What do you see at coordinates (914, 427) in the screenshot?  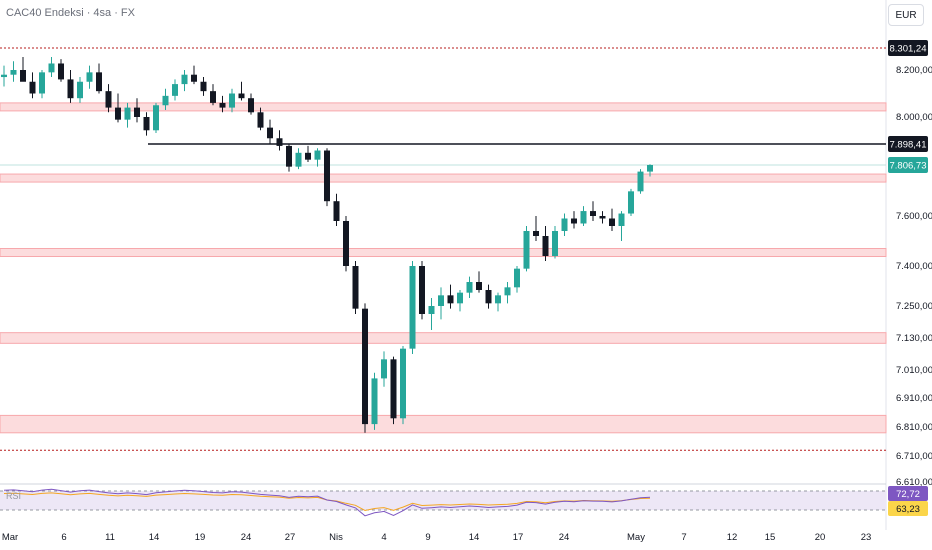 I see `price-tick-label: 6.810,00` at bounding box center [914, 427].